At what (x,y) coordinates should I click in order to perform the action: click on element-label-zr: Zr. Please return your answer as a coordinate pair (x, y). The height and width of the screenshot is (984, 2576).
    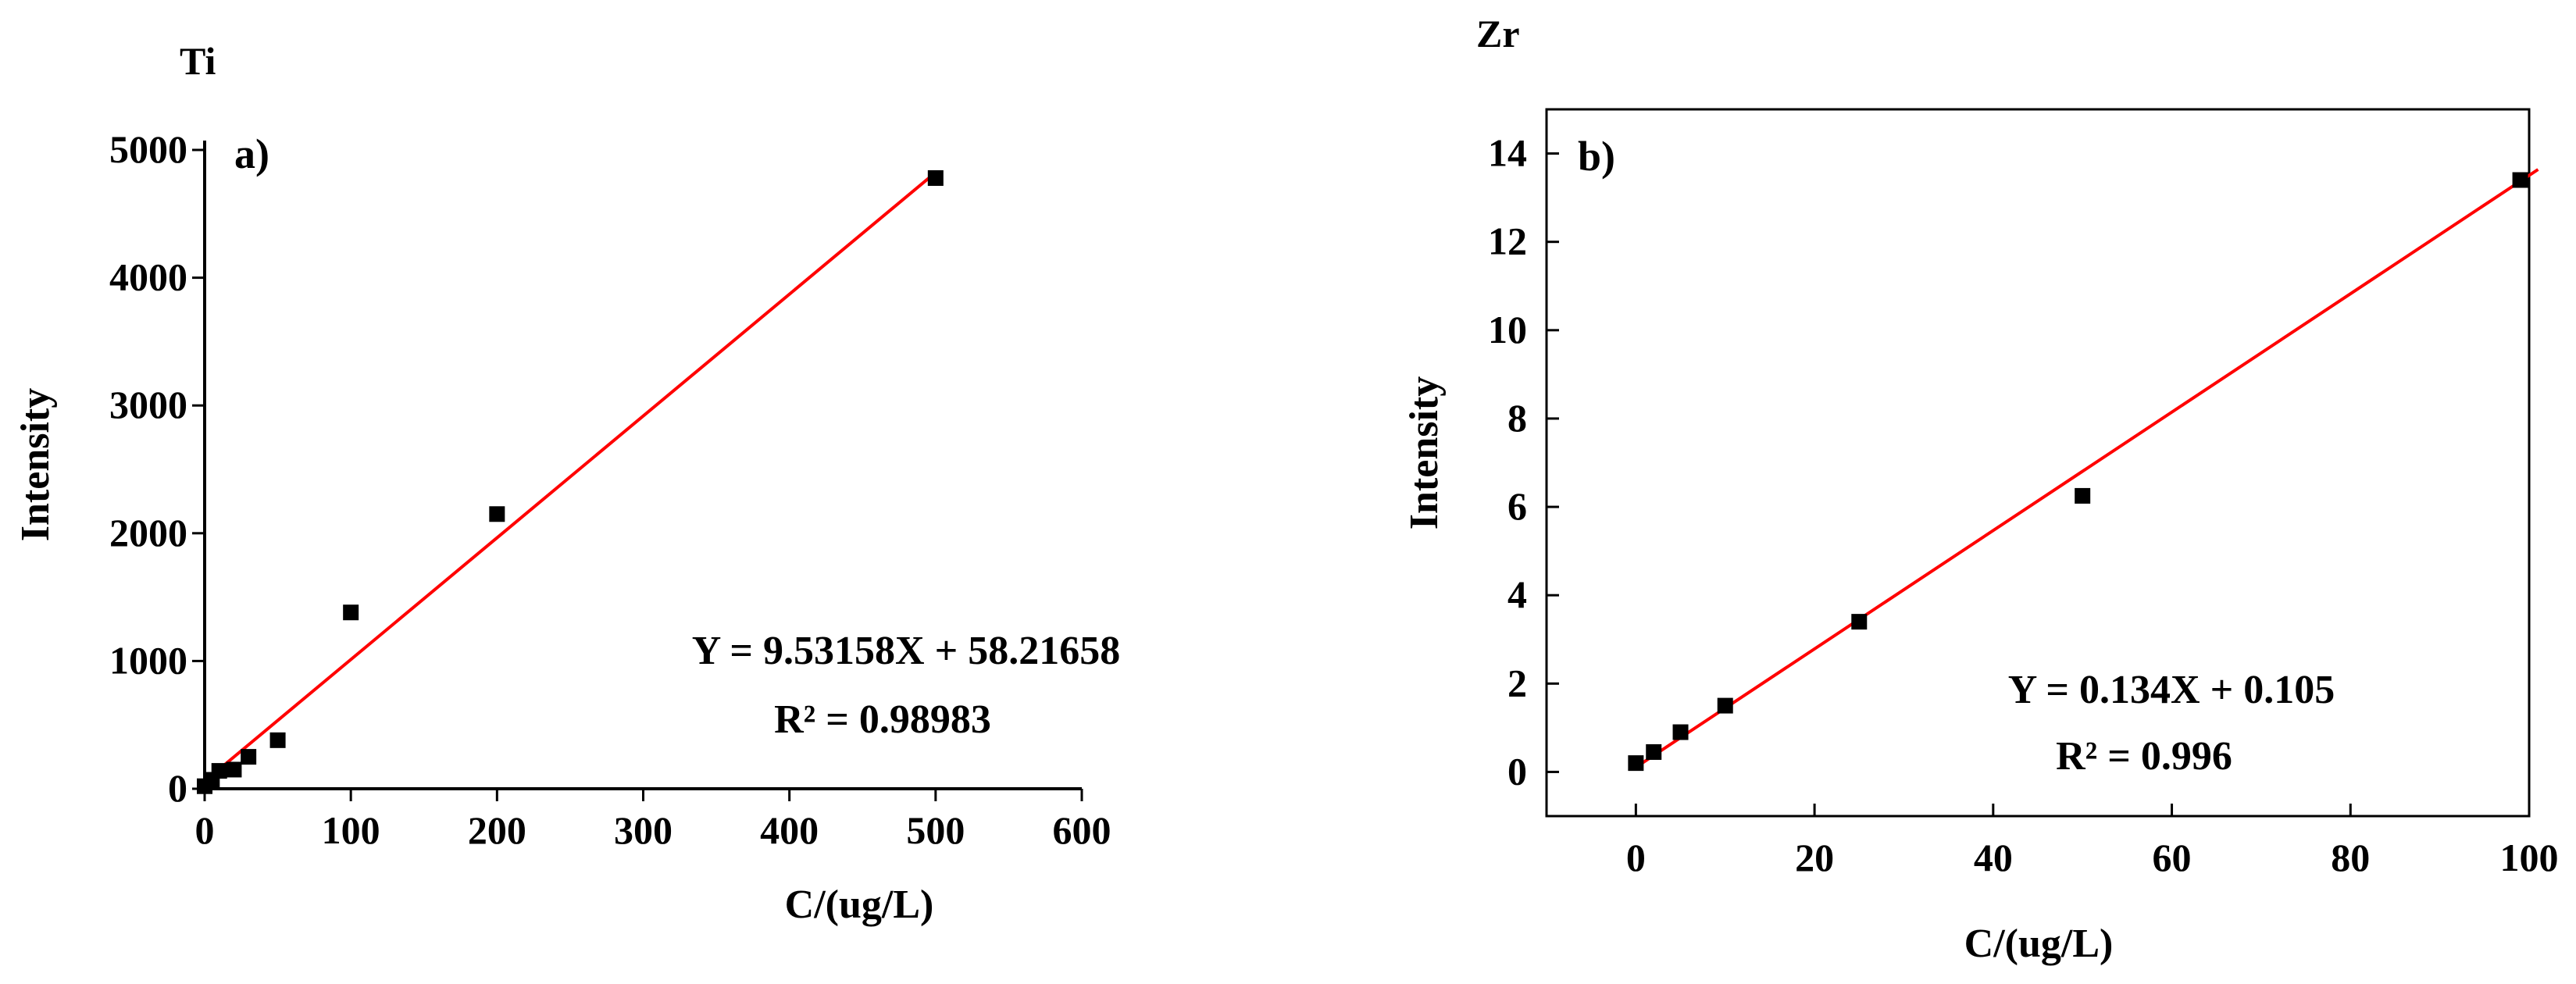
    Looking at the image, I should click on (1498, 33).